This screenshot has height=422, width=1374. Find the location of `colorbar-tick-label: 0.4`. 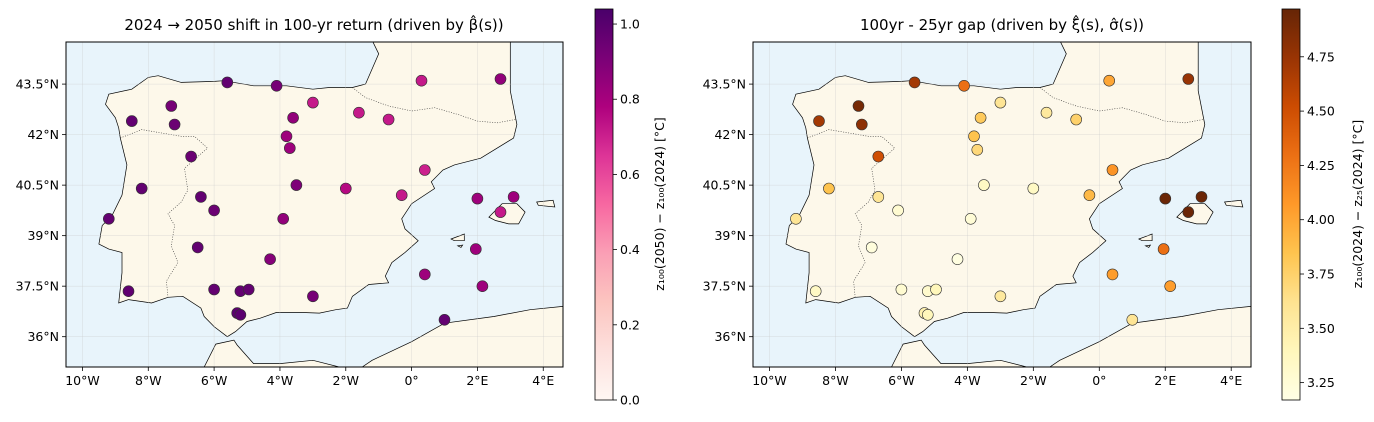

colorbar-tick-label: 0.4 is located at coordinates (630, 249).